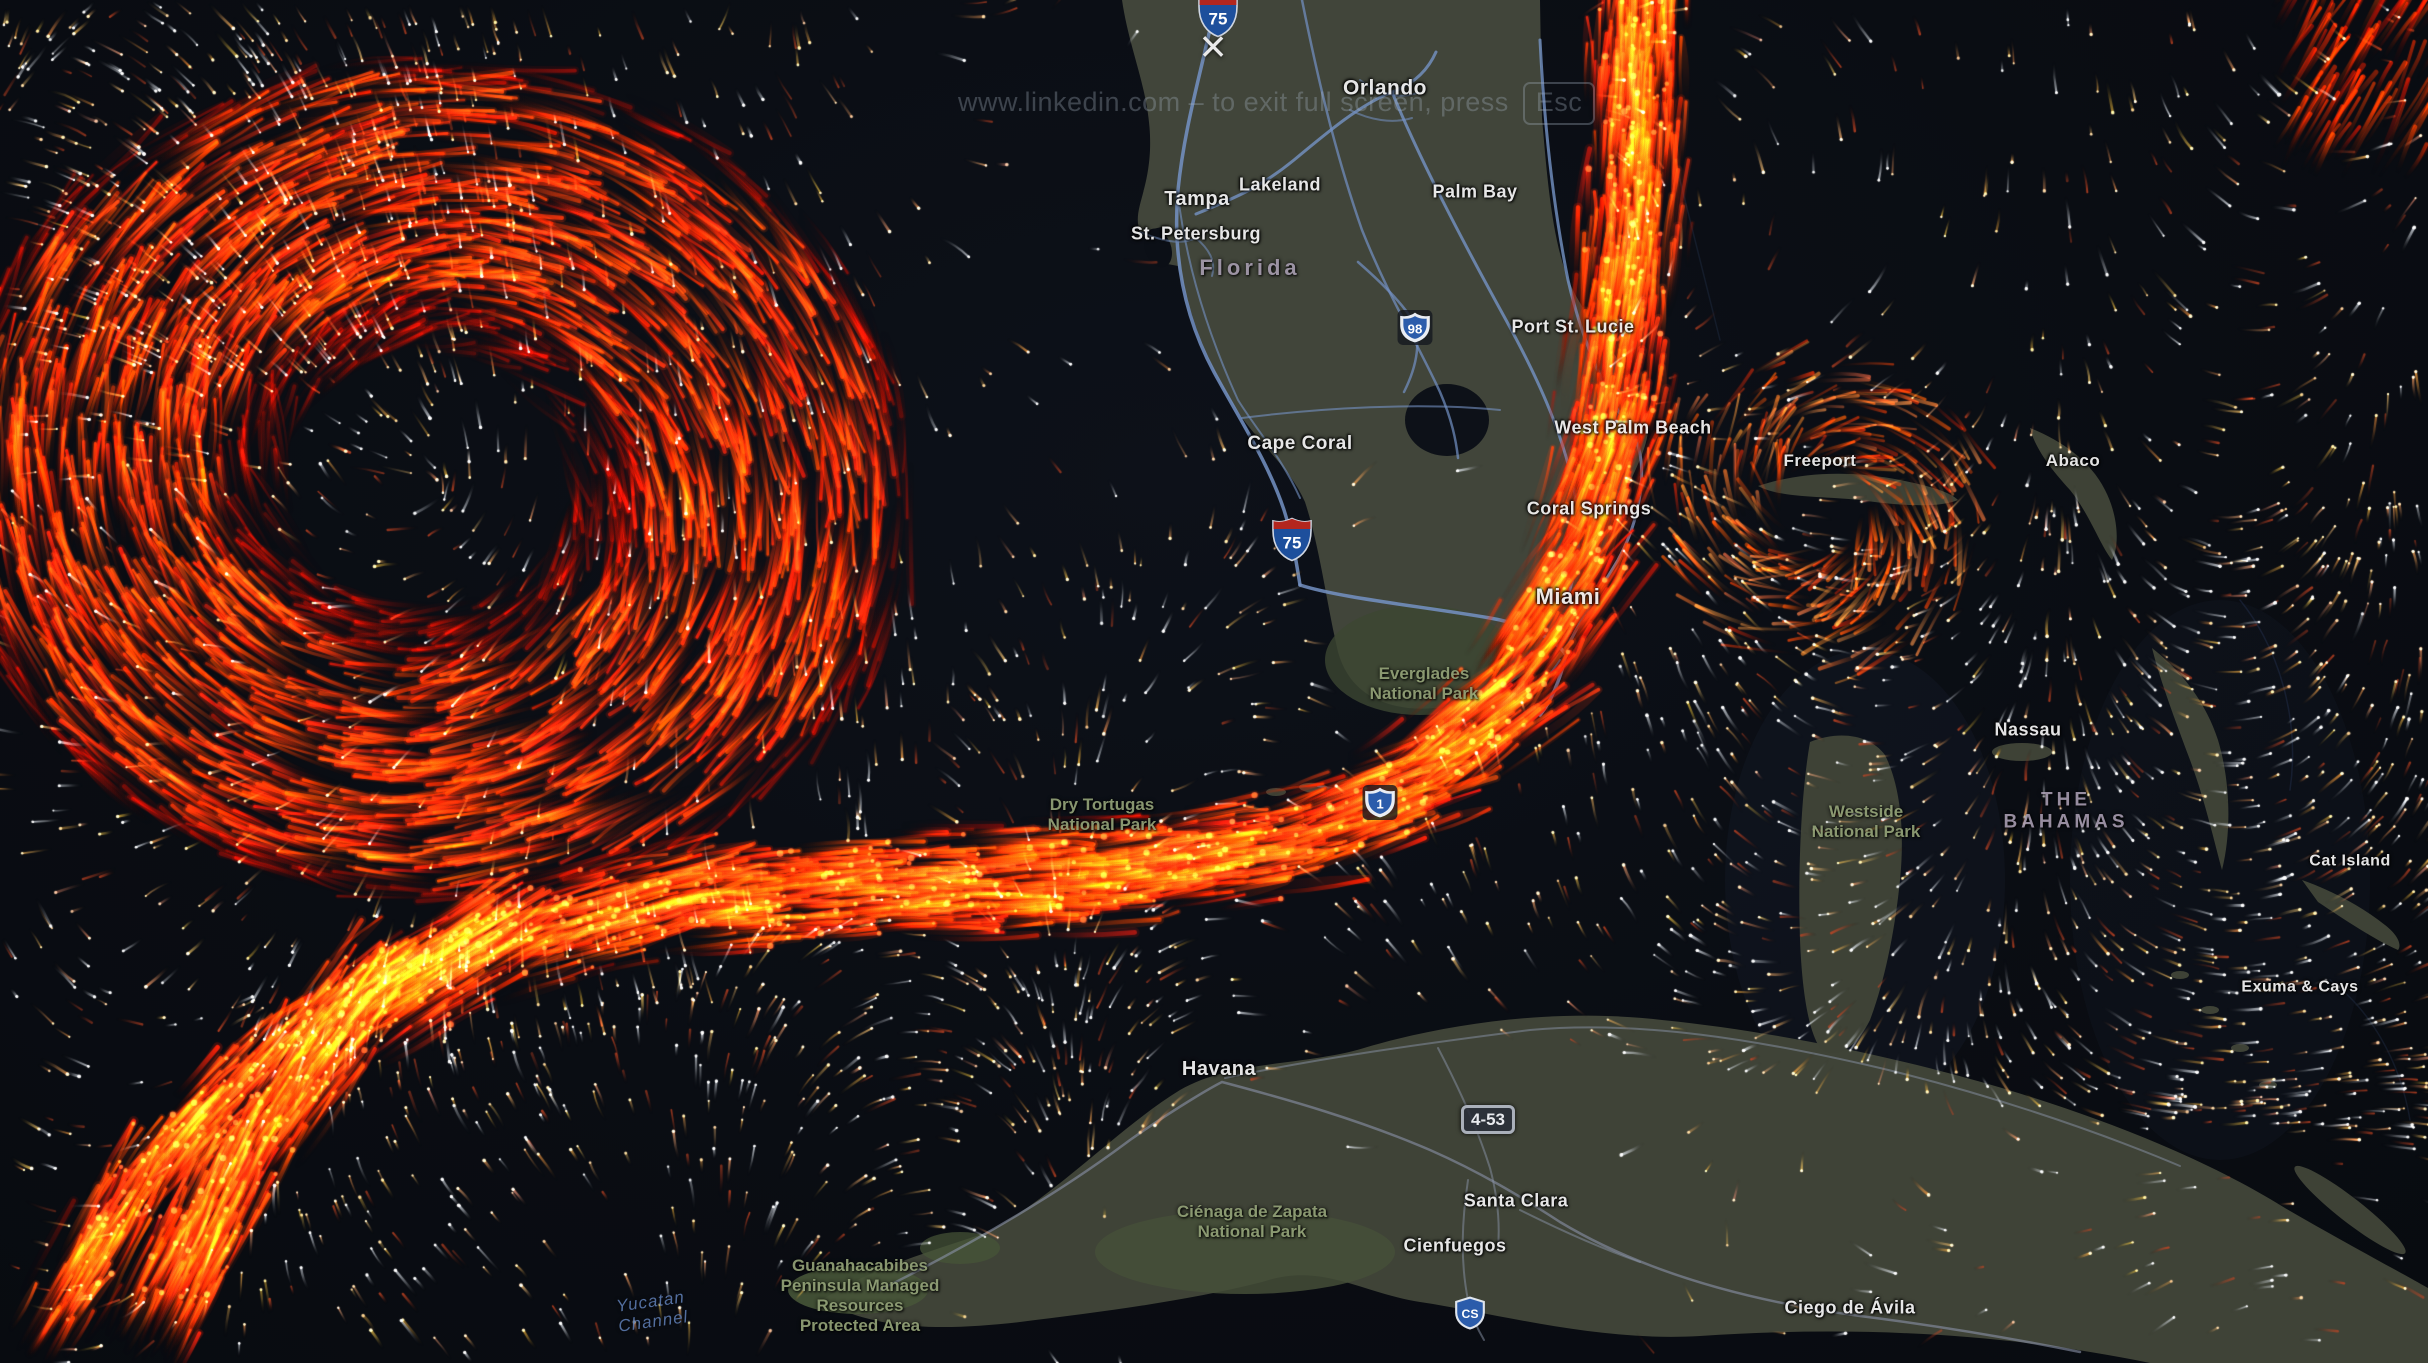  I want to click on esc-key: Esc, so click(1559, 103).